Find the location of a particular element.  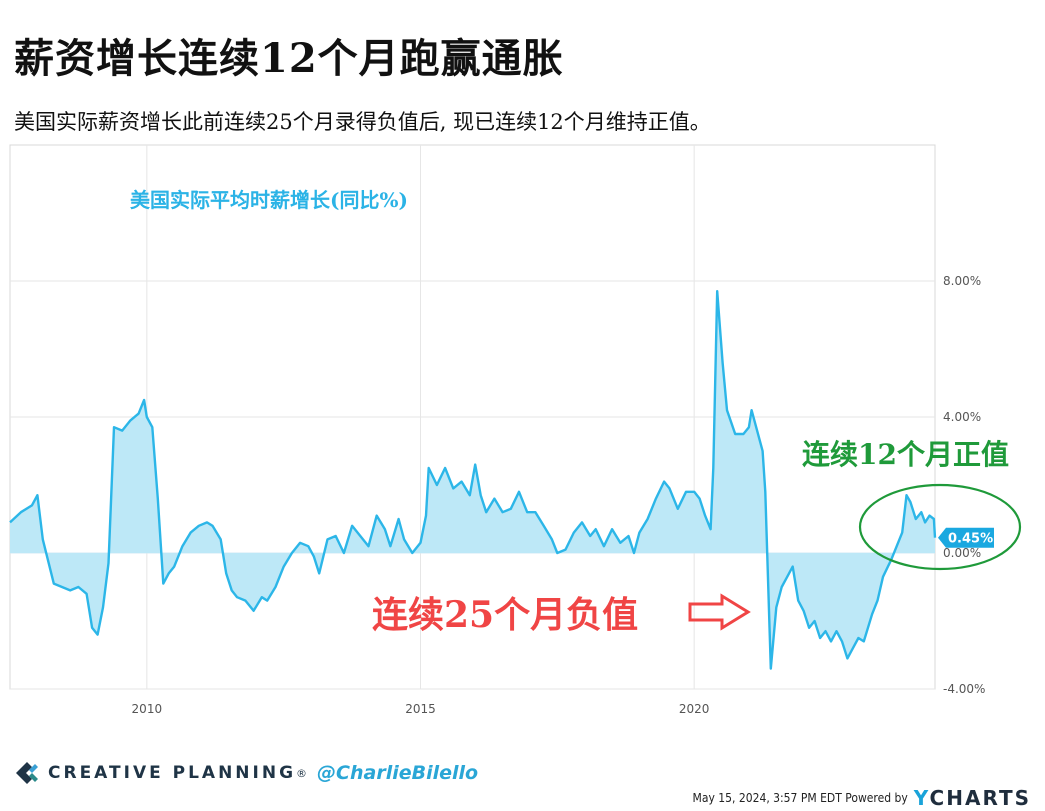

current-value-label: 0.45% is located at coordinates (970, 539).